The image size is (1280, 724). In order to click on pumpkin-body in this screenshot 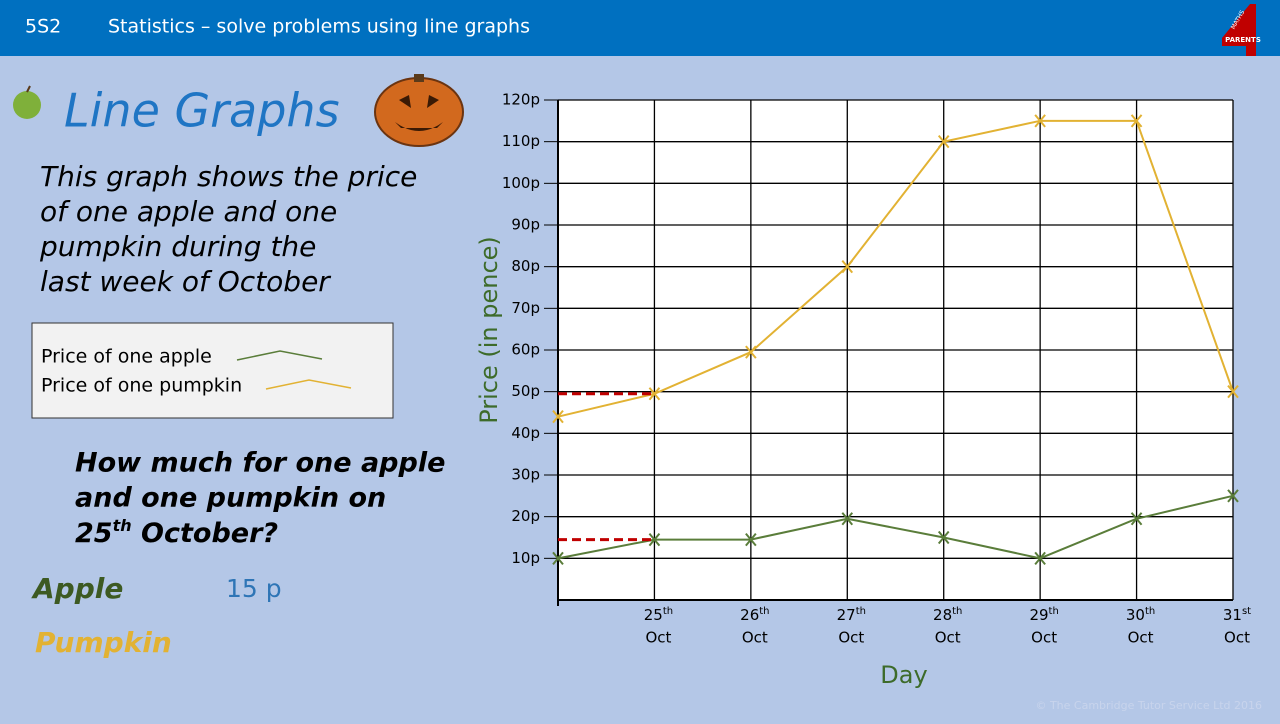, I will do `click(419, 112)`.